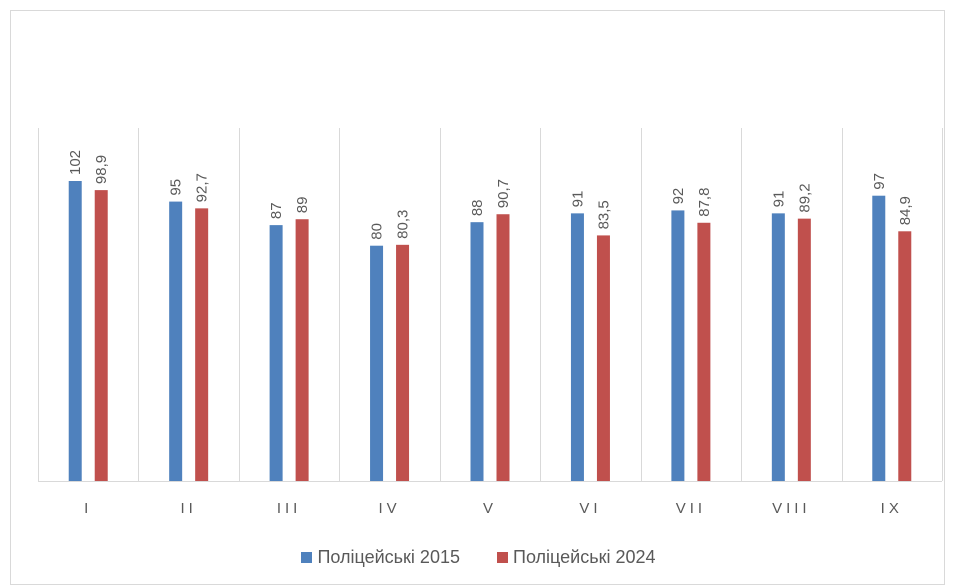 Image resolution: width=957 pixels, height=585 pixels. Describe the element at coordinates (377, 363) in the screenshot. I see `bar-2015-IV` at that location.